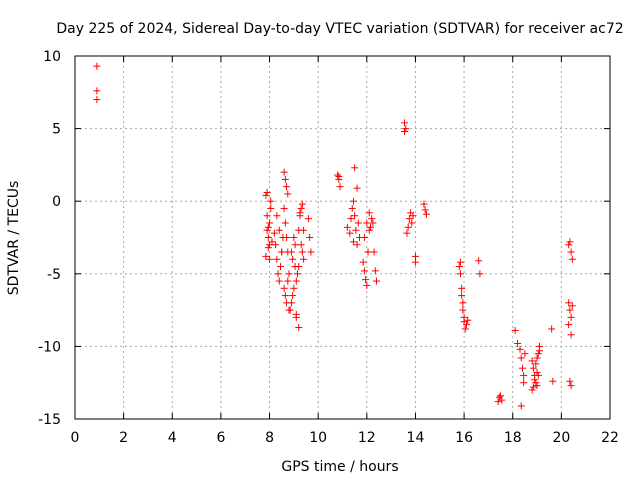  What do you see at coordinates (52, 57) in the screenshot?
I see `y-tick-label: 10` at bounding box center [52, 57].